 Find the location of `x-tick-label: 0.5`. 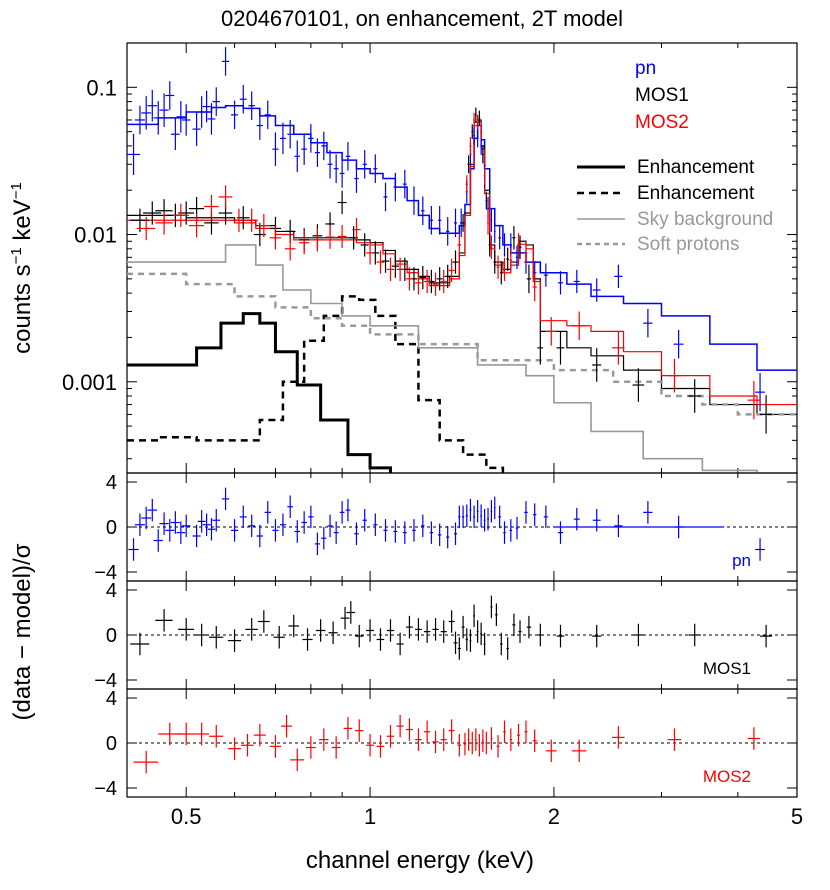

x-tick-label: 0.5 is located at coordinates (186, 816).